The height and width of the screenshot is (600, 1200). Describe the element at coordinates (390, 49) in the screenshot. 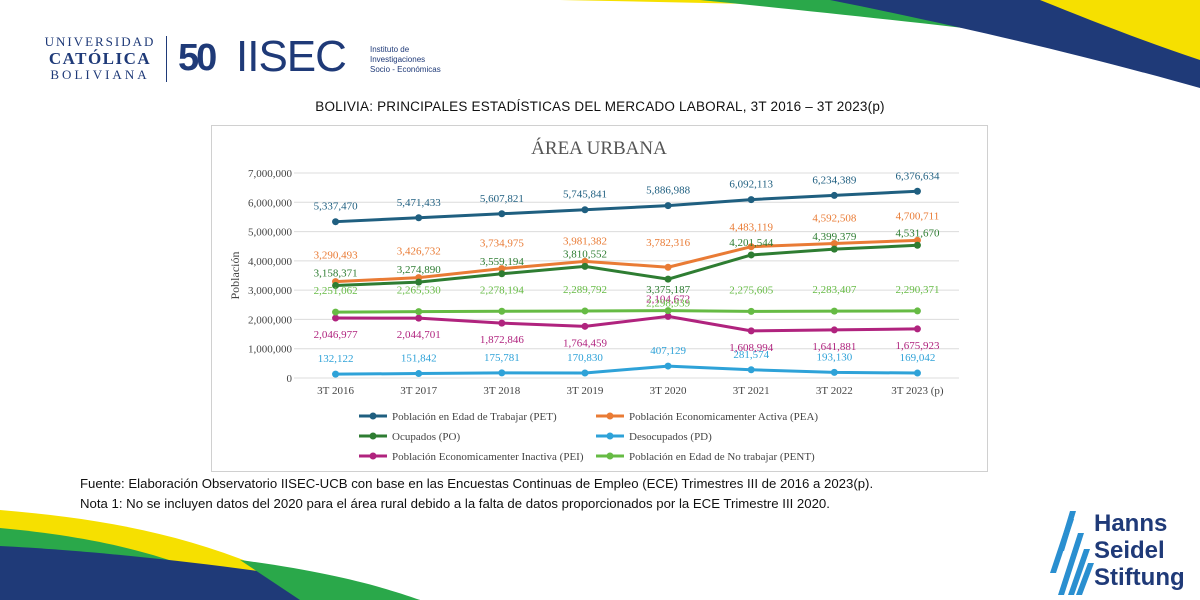

I see `iisec-institute-line-1: Instituto de` at that location.